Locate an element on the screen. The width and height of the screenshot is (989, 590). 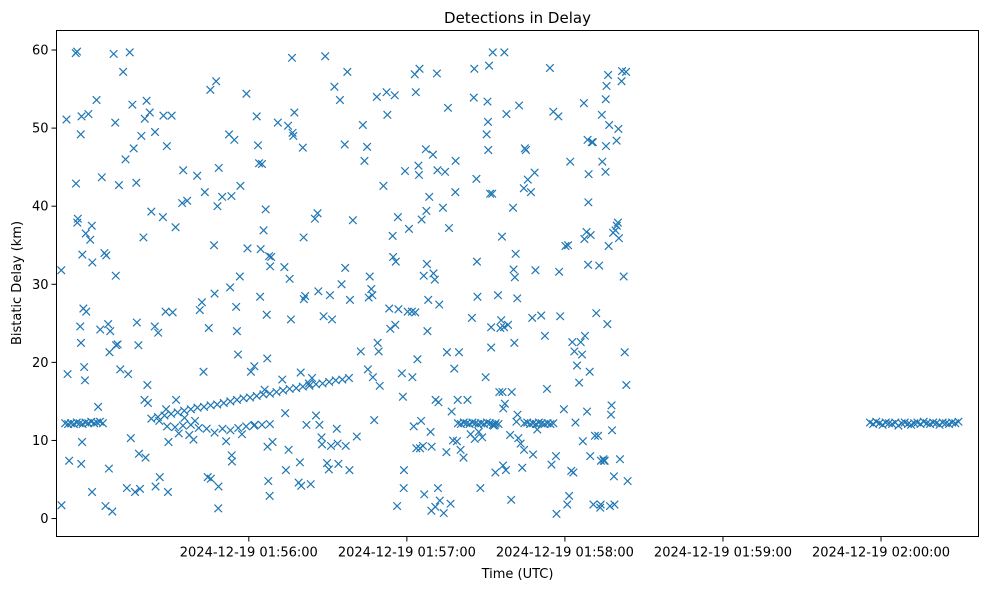
y-axis: 0 10 20 30 40 50 60 is located at coordinates (44, 285).